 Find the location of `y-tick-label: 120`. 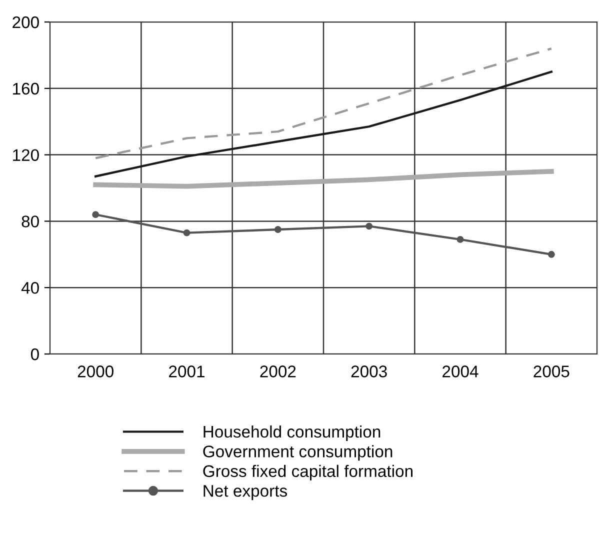

y-tick-label: 120 is located at coordinates (26, 155).